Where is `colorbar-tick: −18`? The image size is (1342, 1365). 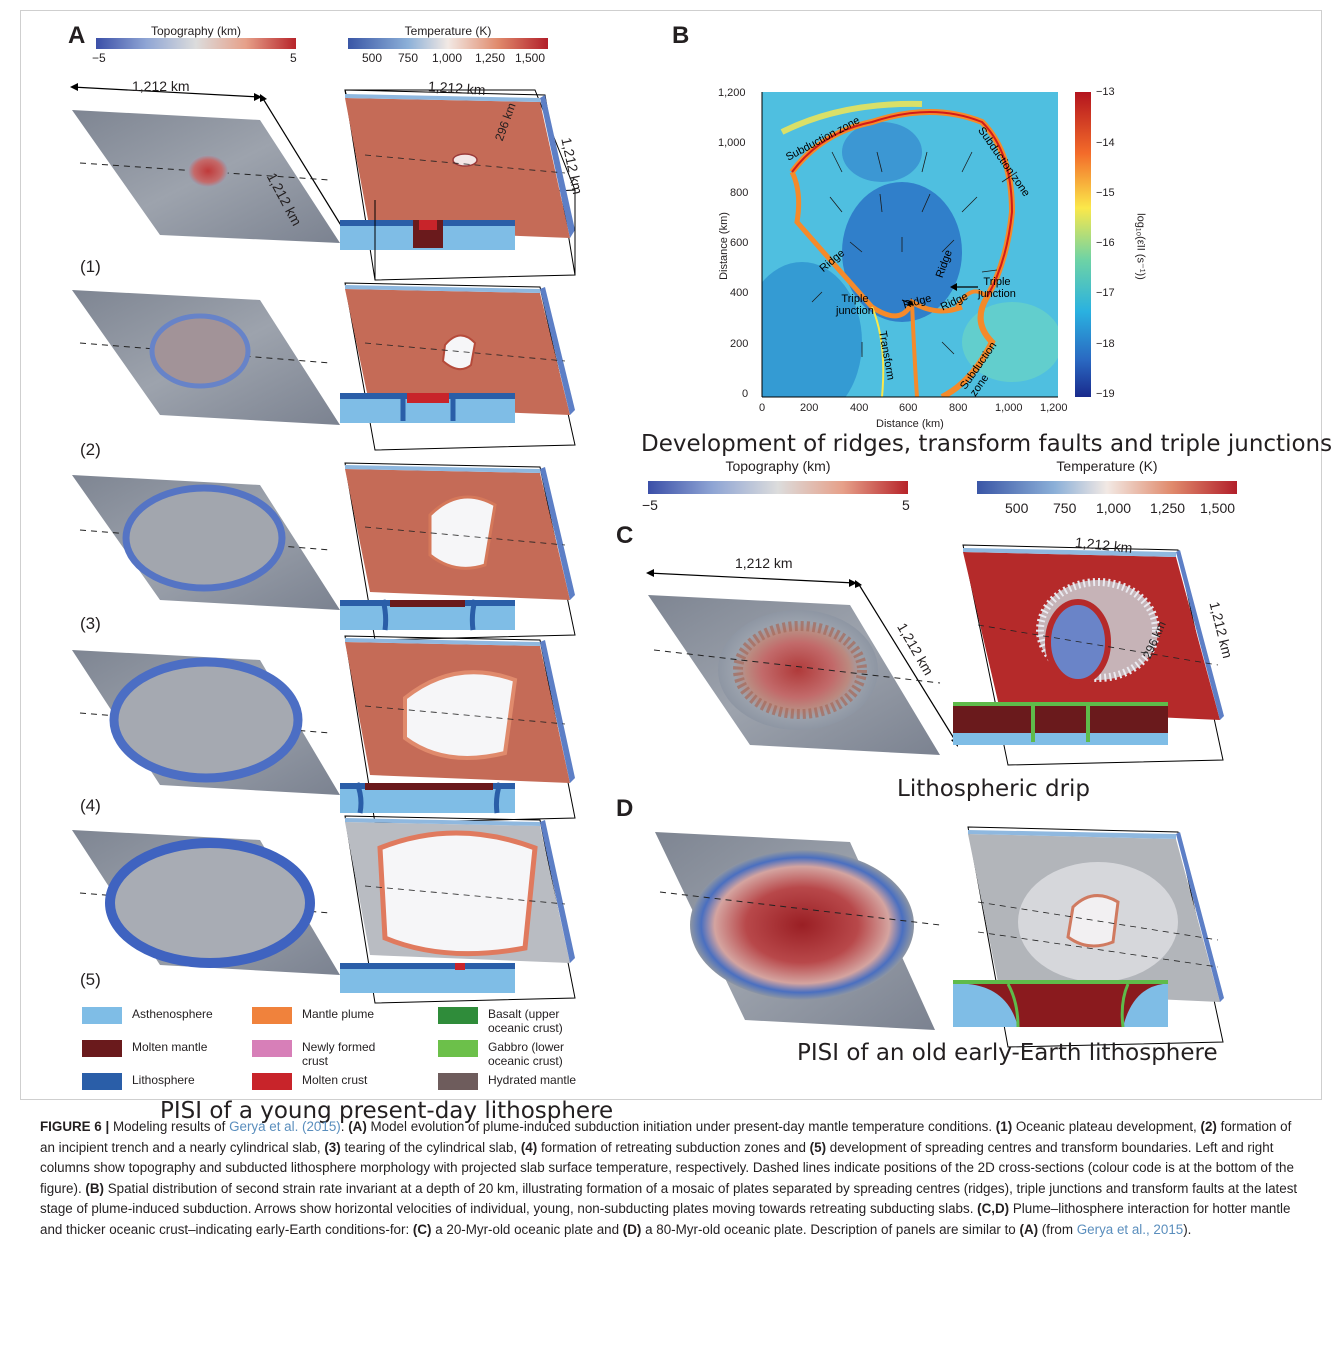
colorbar-tick: −18 is located at coordinates (1105, 344).